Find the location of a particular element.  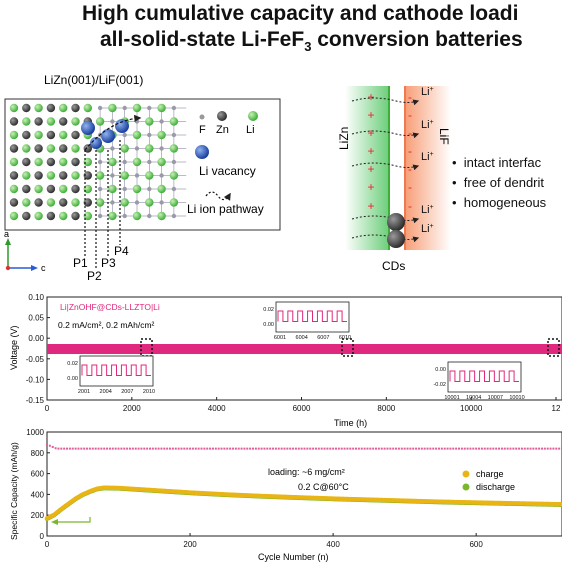

lif-label: LiF is located at coordinates (444, 136).